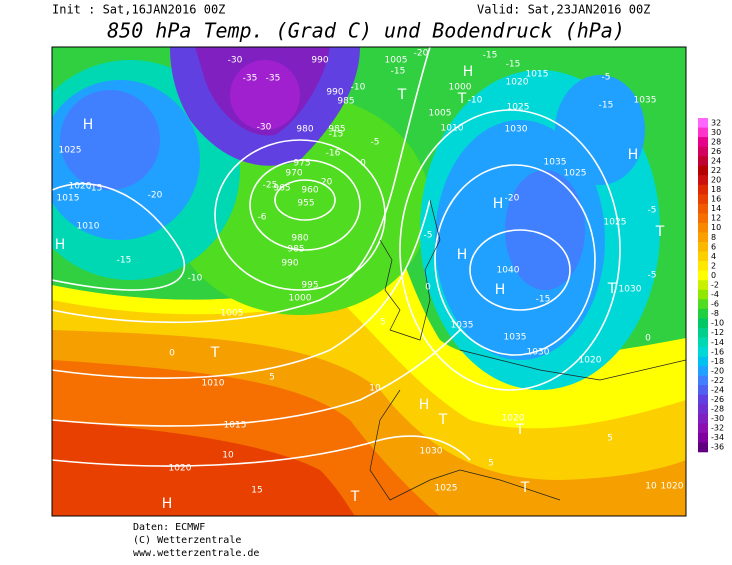 This screenshot has width=732, height=565. I want to click on contour-label: 1010, so click(88, 227).